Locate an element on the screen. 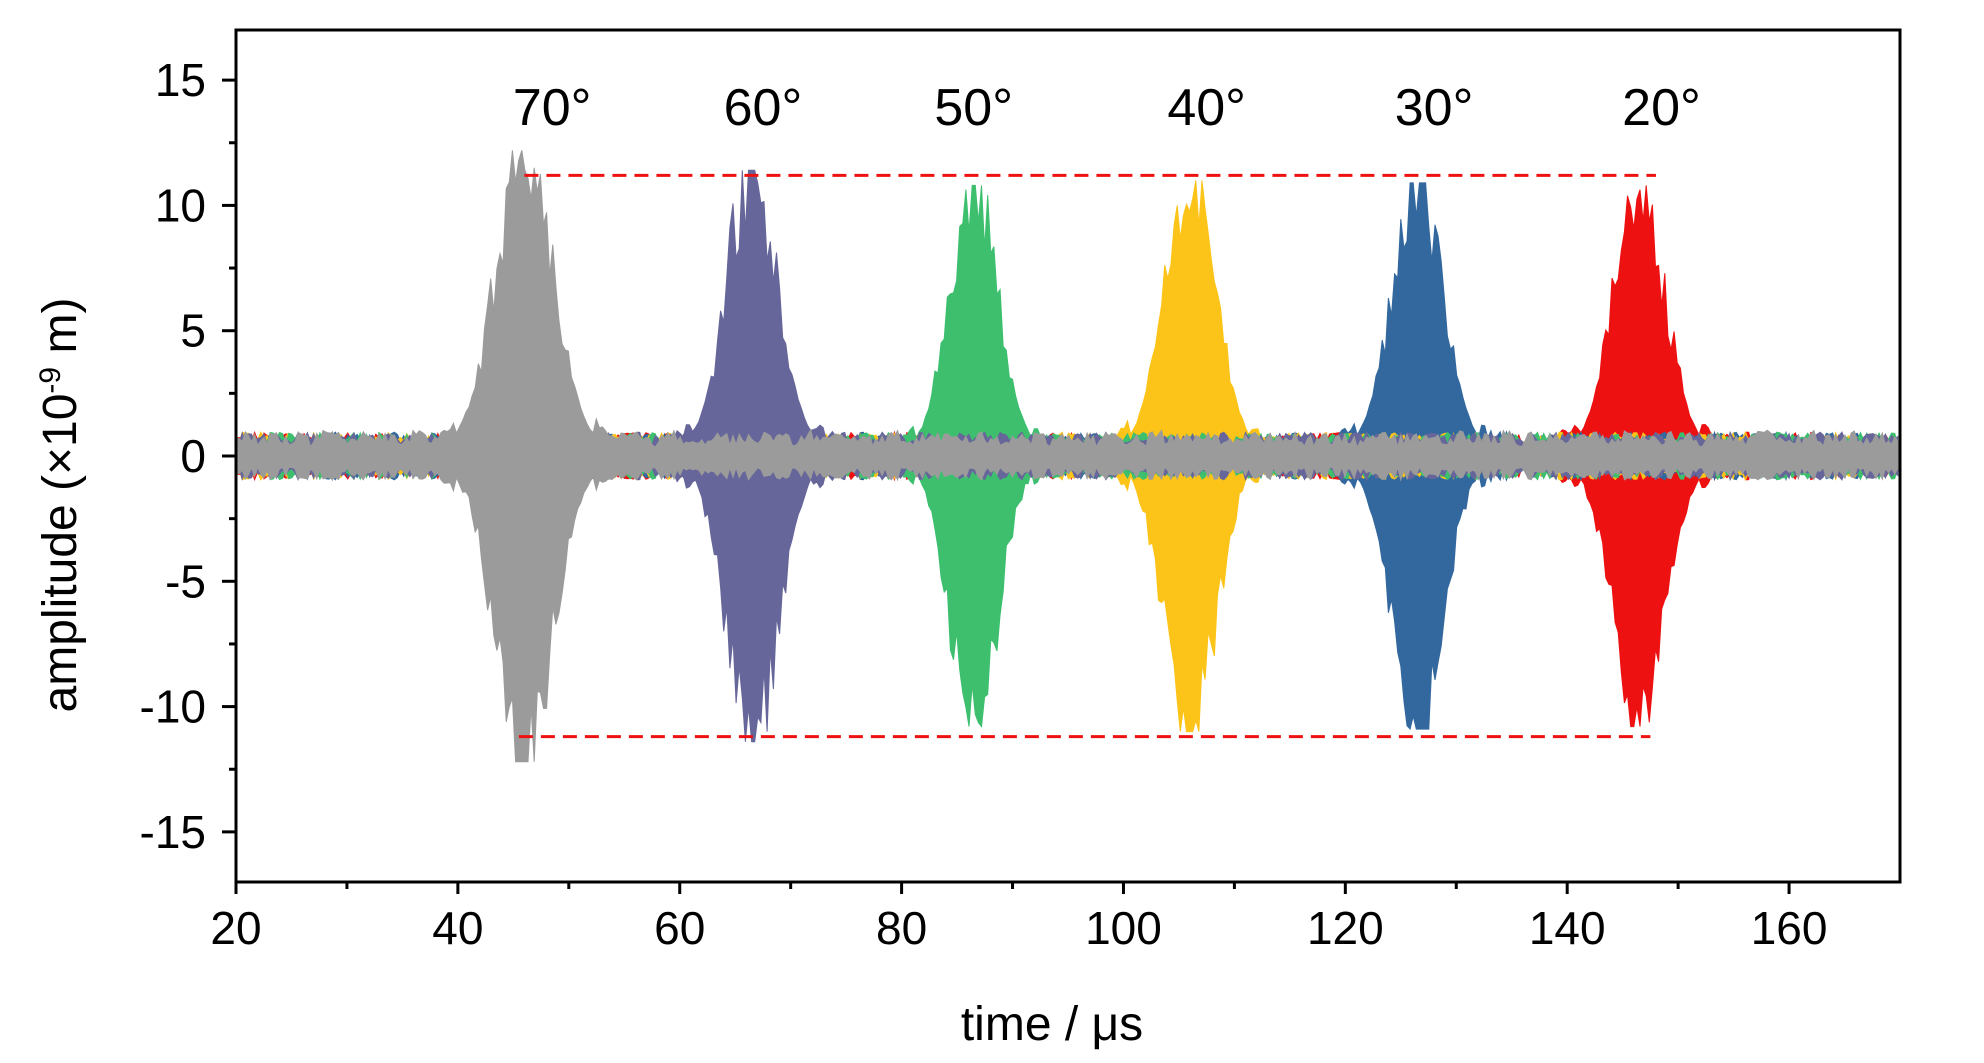  y-axis-title-suffix: m) is located at coordinates (60, 332).